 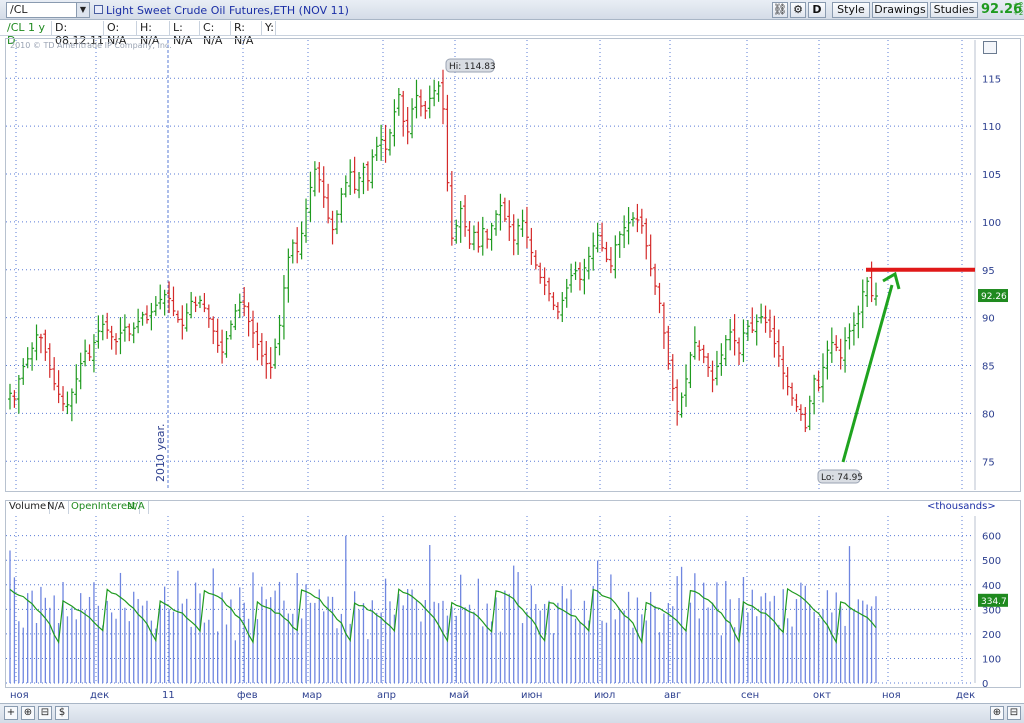 What do you see at coordinates (954, 10) in the screenshot?
I see `studies-button: Studies` at bounding box center [954, 10].